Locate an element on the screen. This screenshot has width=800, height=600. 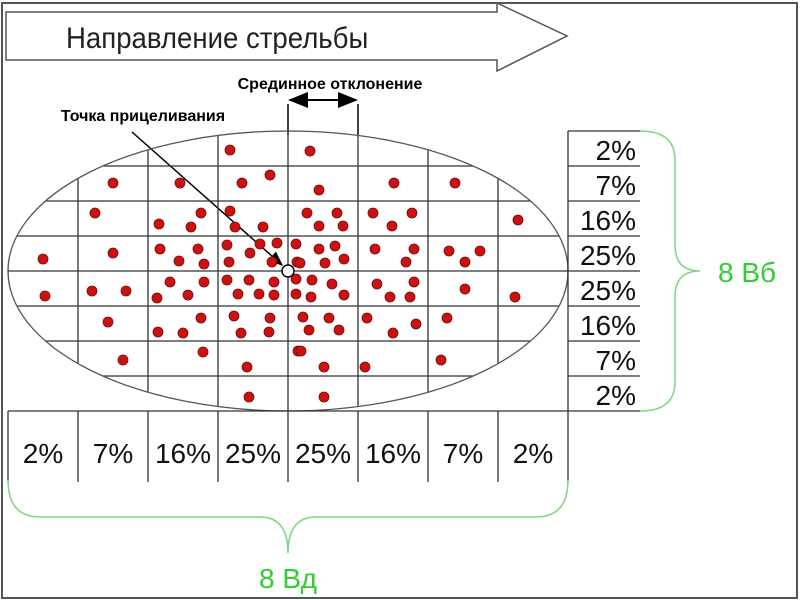
fire-direction-arrow is located at coordinates (287, 37).